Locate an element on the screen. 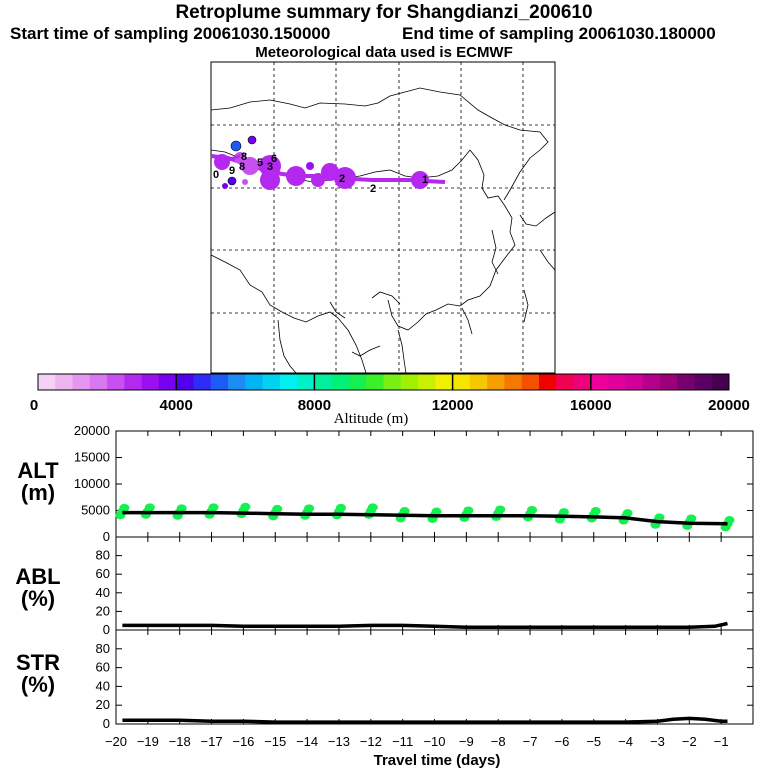  map-day-label: 0 is located at coordinates (216, 175).